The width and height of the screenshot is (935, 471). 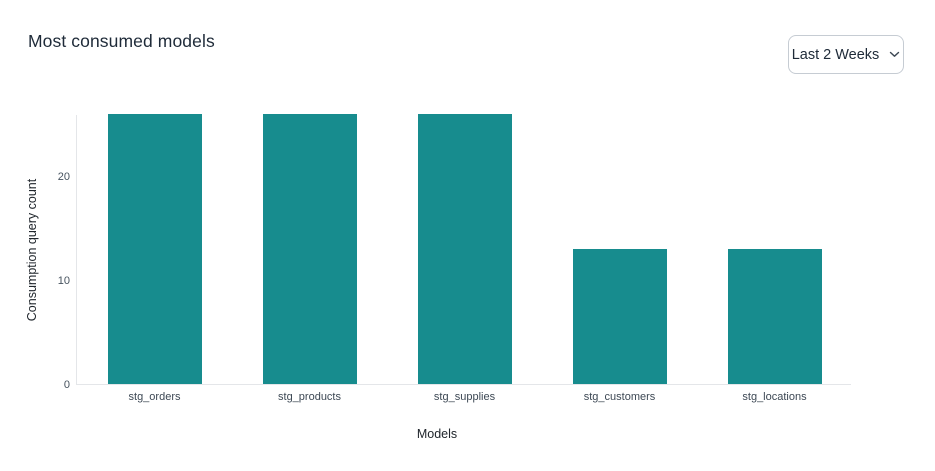 I want to click on x-tick-label-stg_products: stg_products, so click(x=309, y=397).